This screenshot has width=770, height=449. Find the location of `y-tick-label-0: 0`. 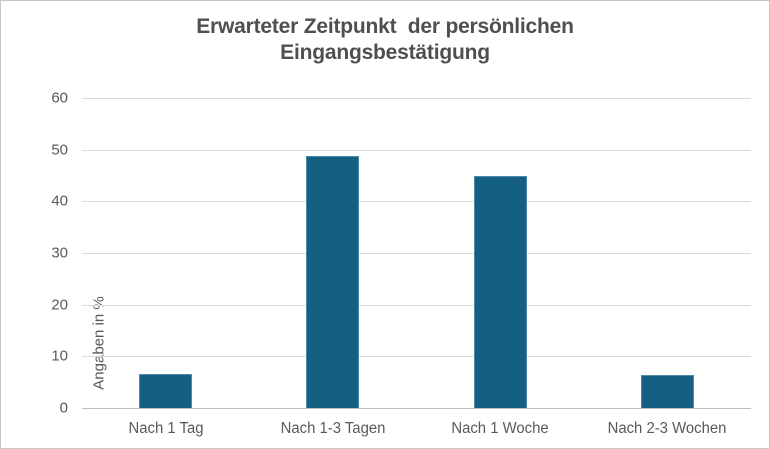

y-tick-label-0: 0 is located at coordinates (63, 408).